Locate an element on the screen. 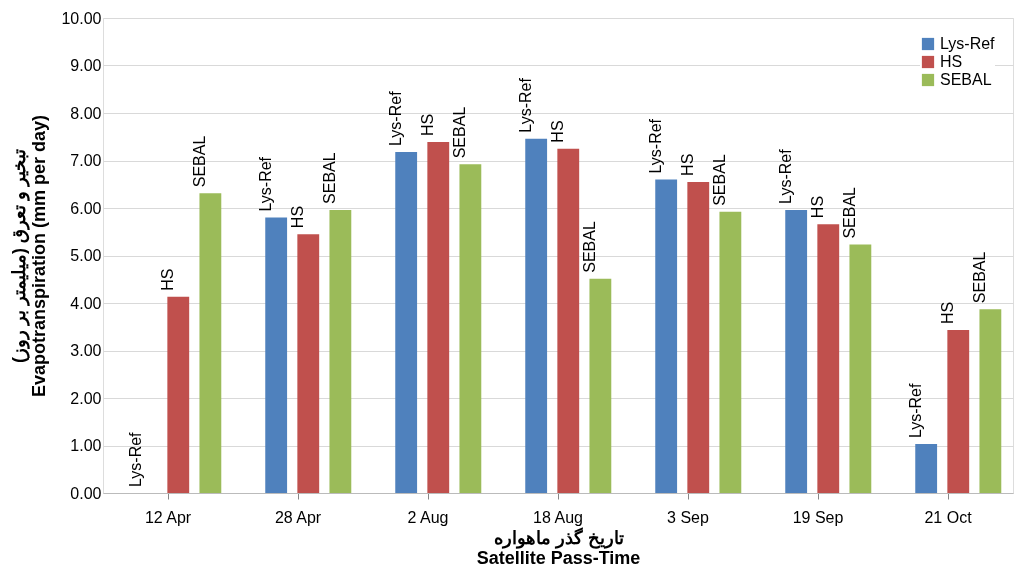 Image resolution: width=1023 pixels, height=577 pixels. x-tick-label: 2 Aug is located at coordinates (428, 517).